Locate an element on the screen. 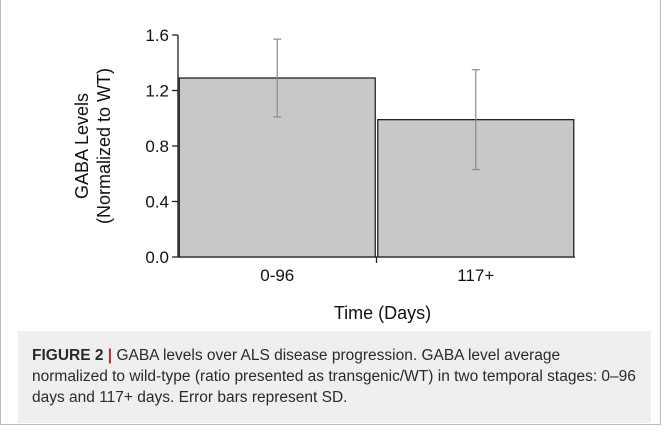 This screenshot has width=669, height=434. y-tick-label: 0.4 is located at coordinates (157, 202).